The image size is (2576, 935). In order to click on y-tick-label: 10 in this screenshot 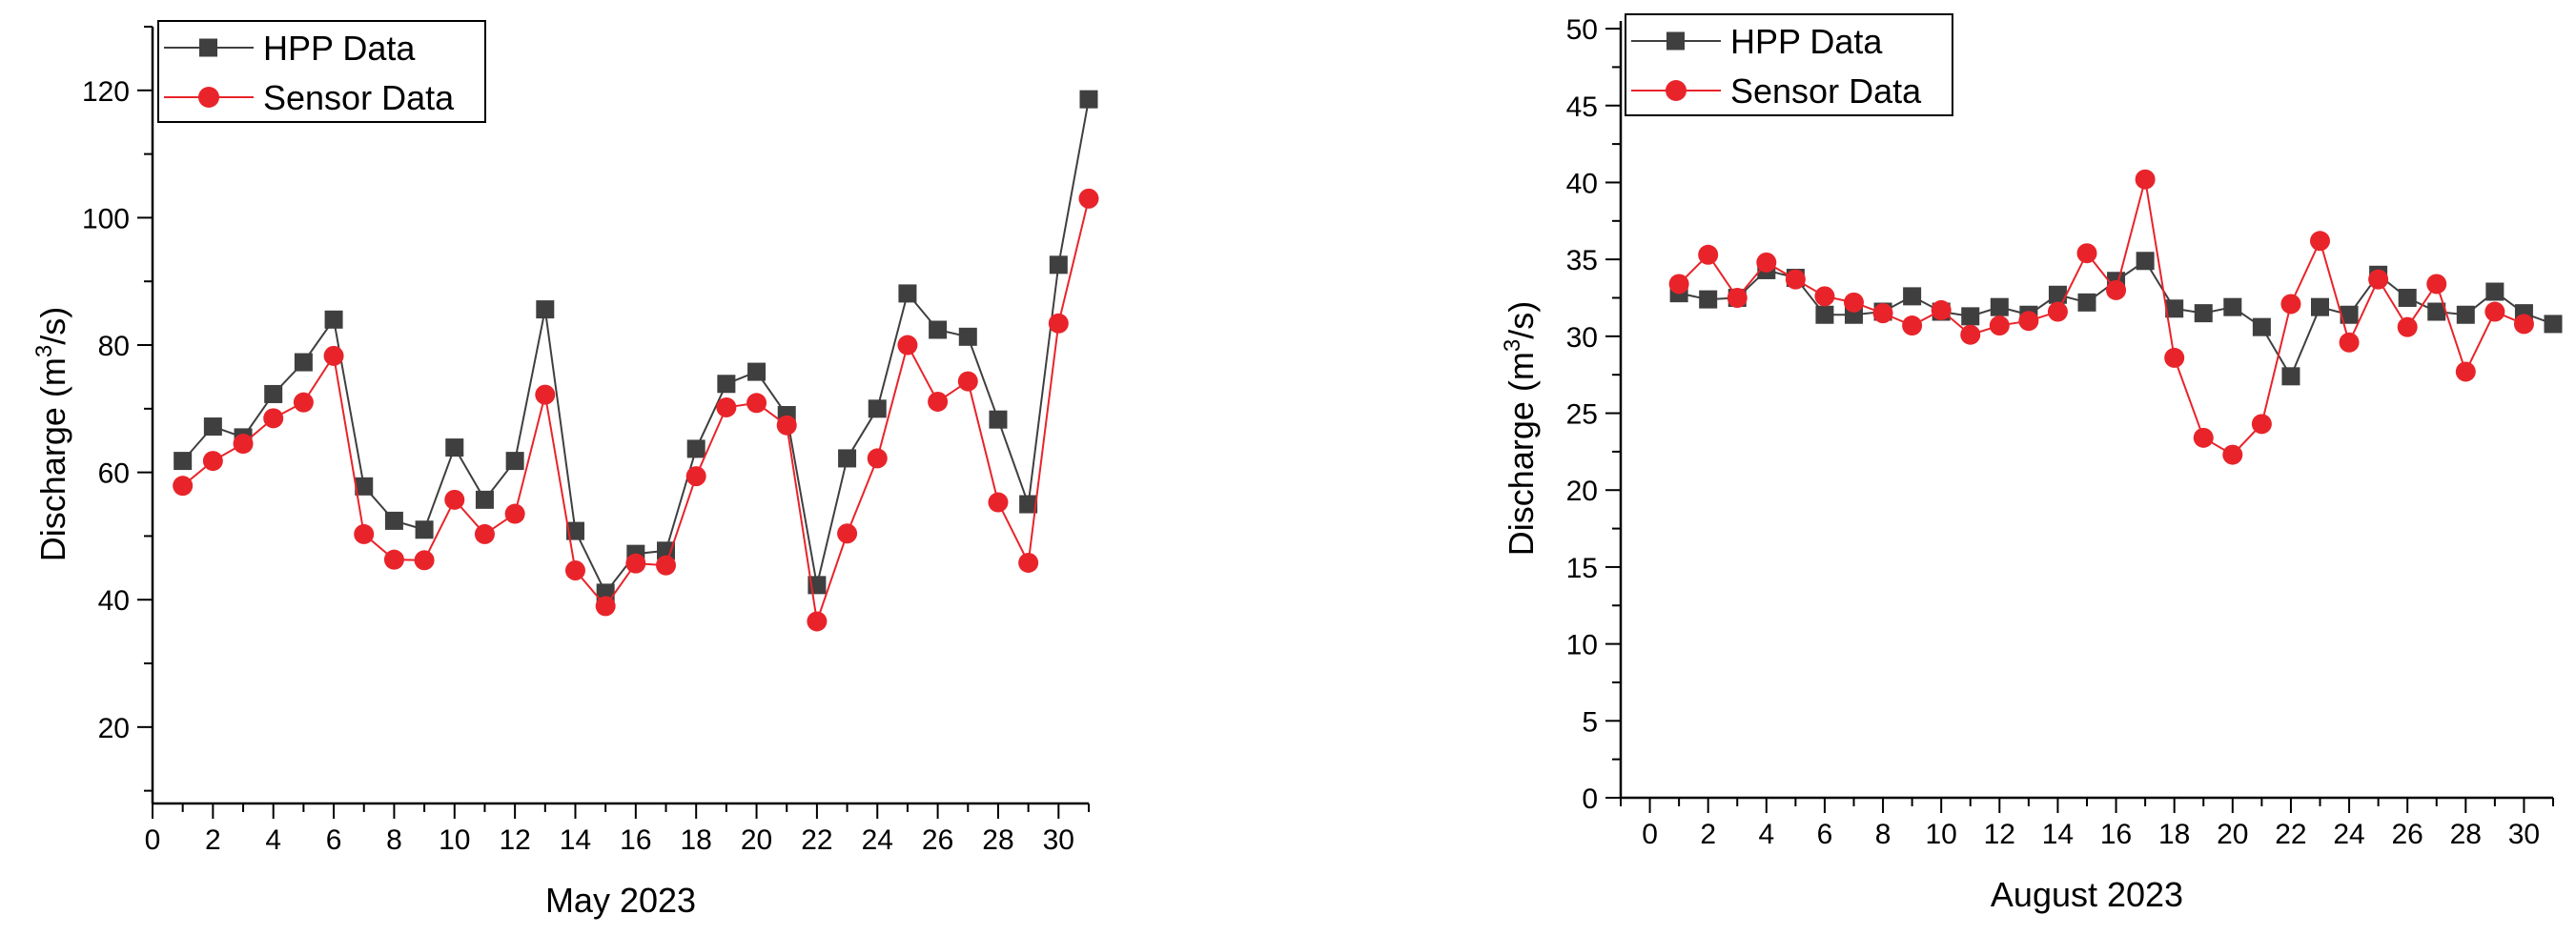, I will do `click(1582, 646)`.